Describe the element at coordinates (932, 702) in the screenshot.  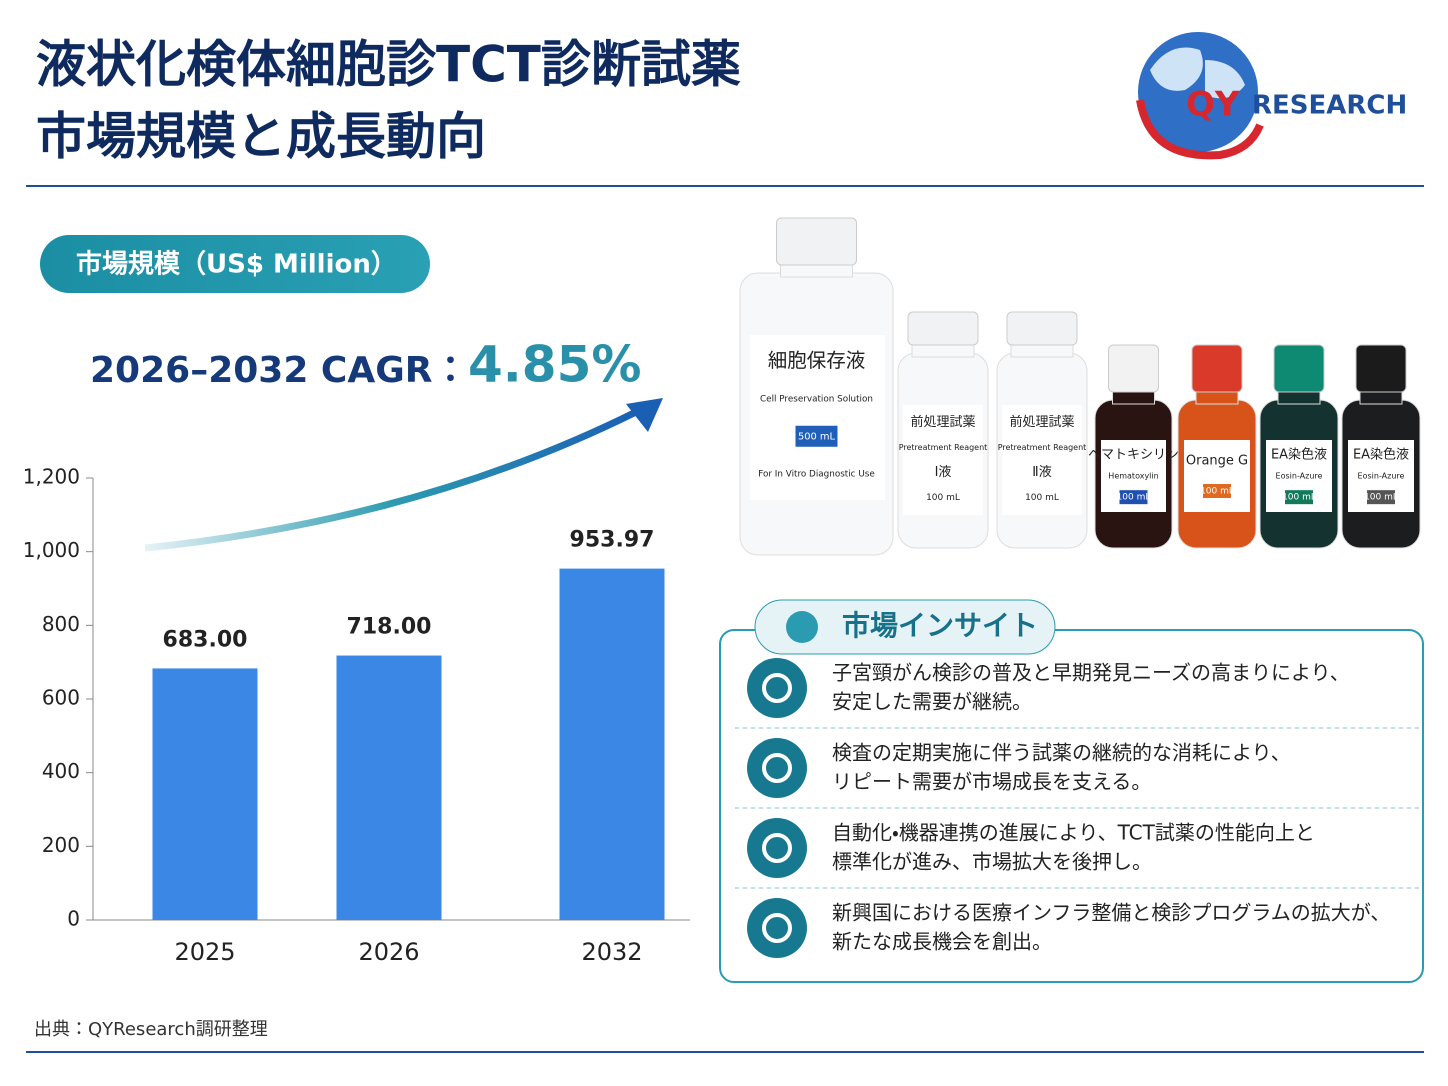
I see `insight-text: 安定した需要が継続。` at that location.